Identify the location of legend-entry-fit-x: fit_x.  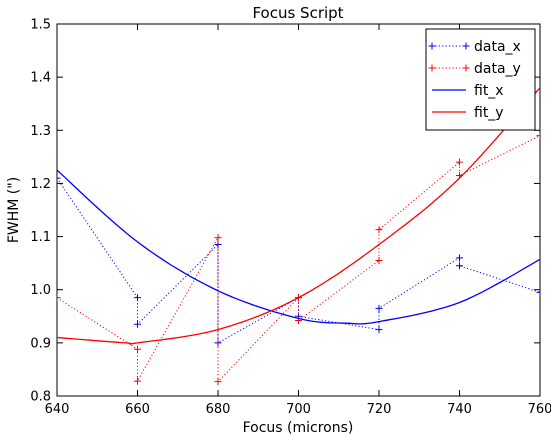
(468, 91).